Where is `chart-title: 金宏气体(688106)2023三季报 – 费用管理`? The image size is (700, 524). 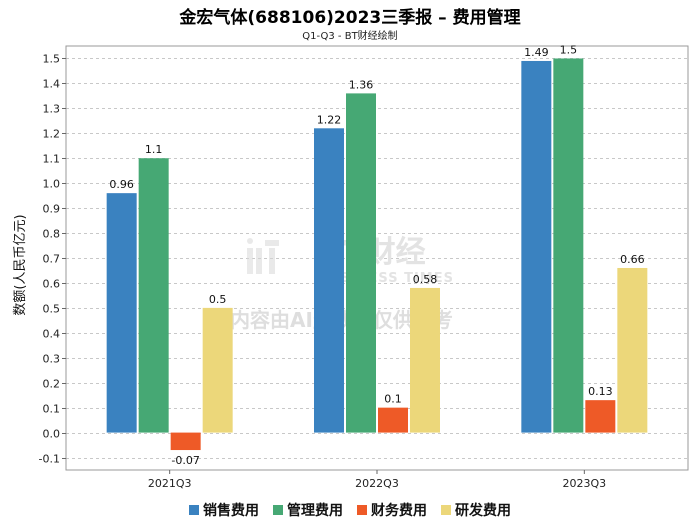
chart-title: 金宏气体(688106)2023三季报 – 费用管理 is located at coordinates (350, 18).